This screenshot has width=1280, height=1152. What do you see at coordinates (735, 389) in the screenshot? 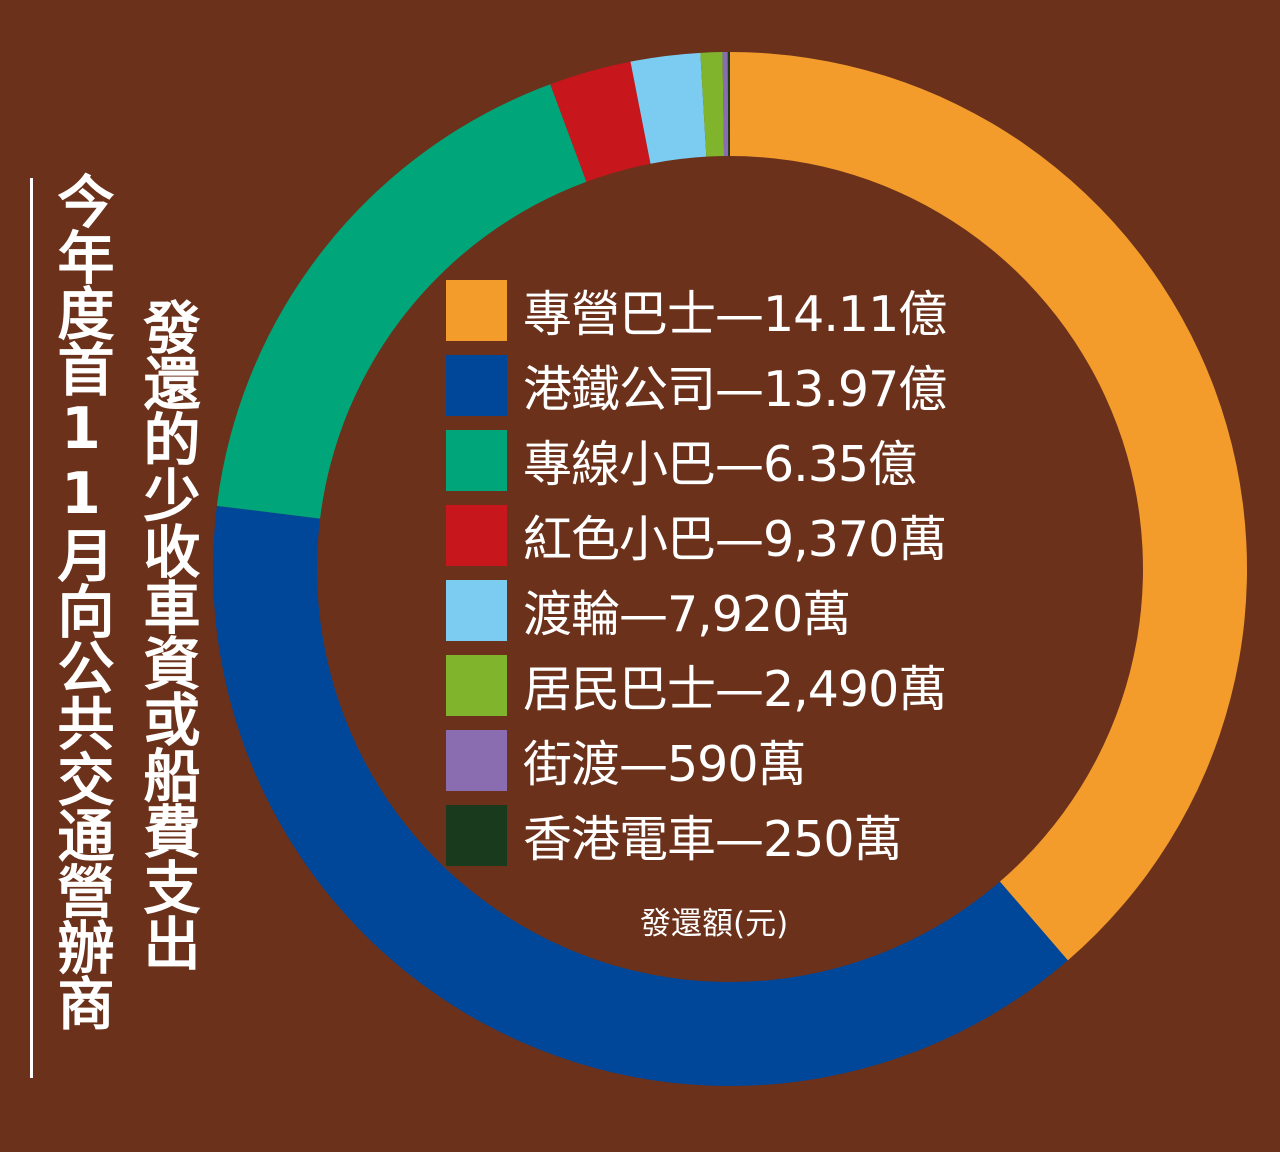
I see `legend-label: 港鐵公司—13.97億` at bounding box center [735, 389].